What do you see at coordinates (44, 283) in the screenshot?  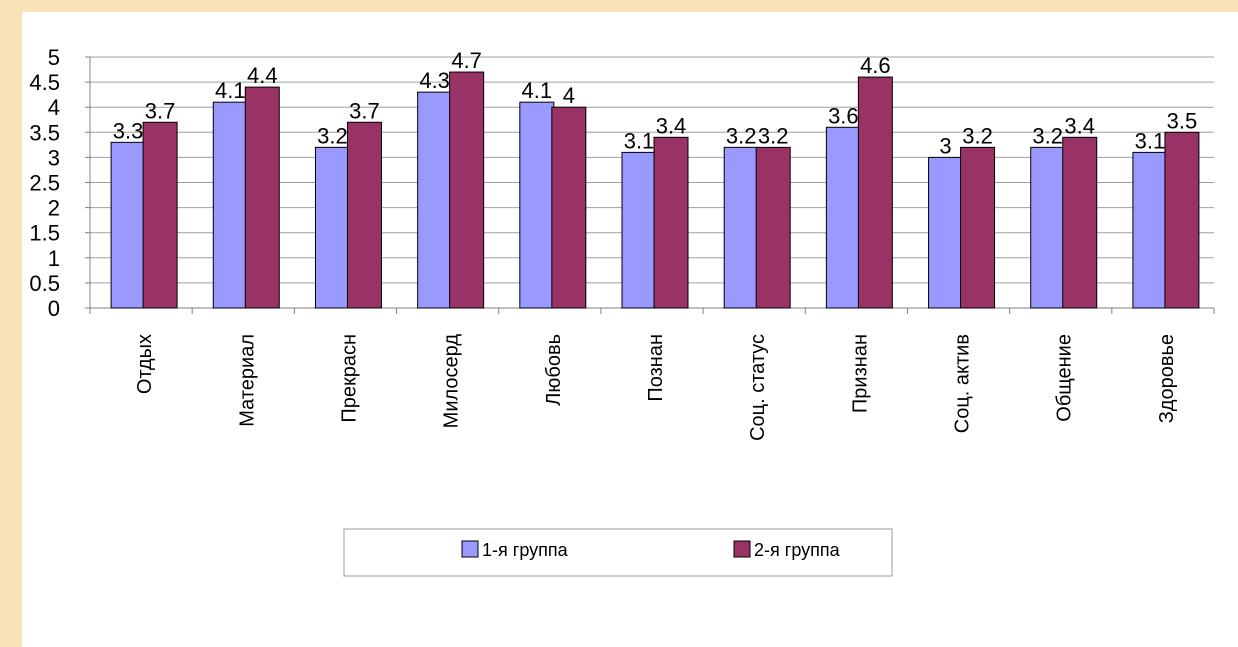 I see `y-tick-label: 0.5` at bounding box center [44, 283].